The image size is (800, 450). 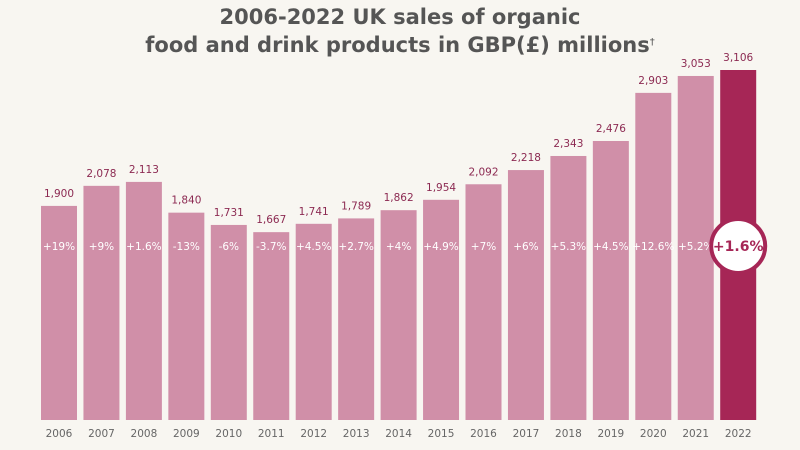 What do you see at coordinates (313, 247) in the screenshot?
I see `growth-label-2012: +4.5%` at bounding box center [313, 247].